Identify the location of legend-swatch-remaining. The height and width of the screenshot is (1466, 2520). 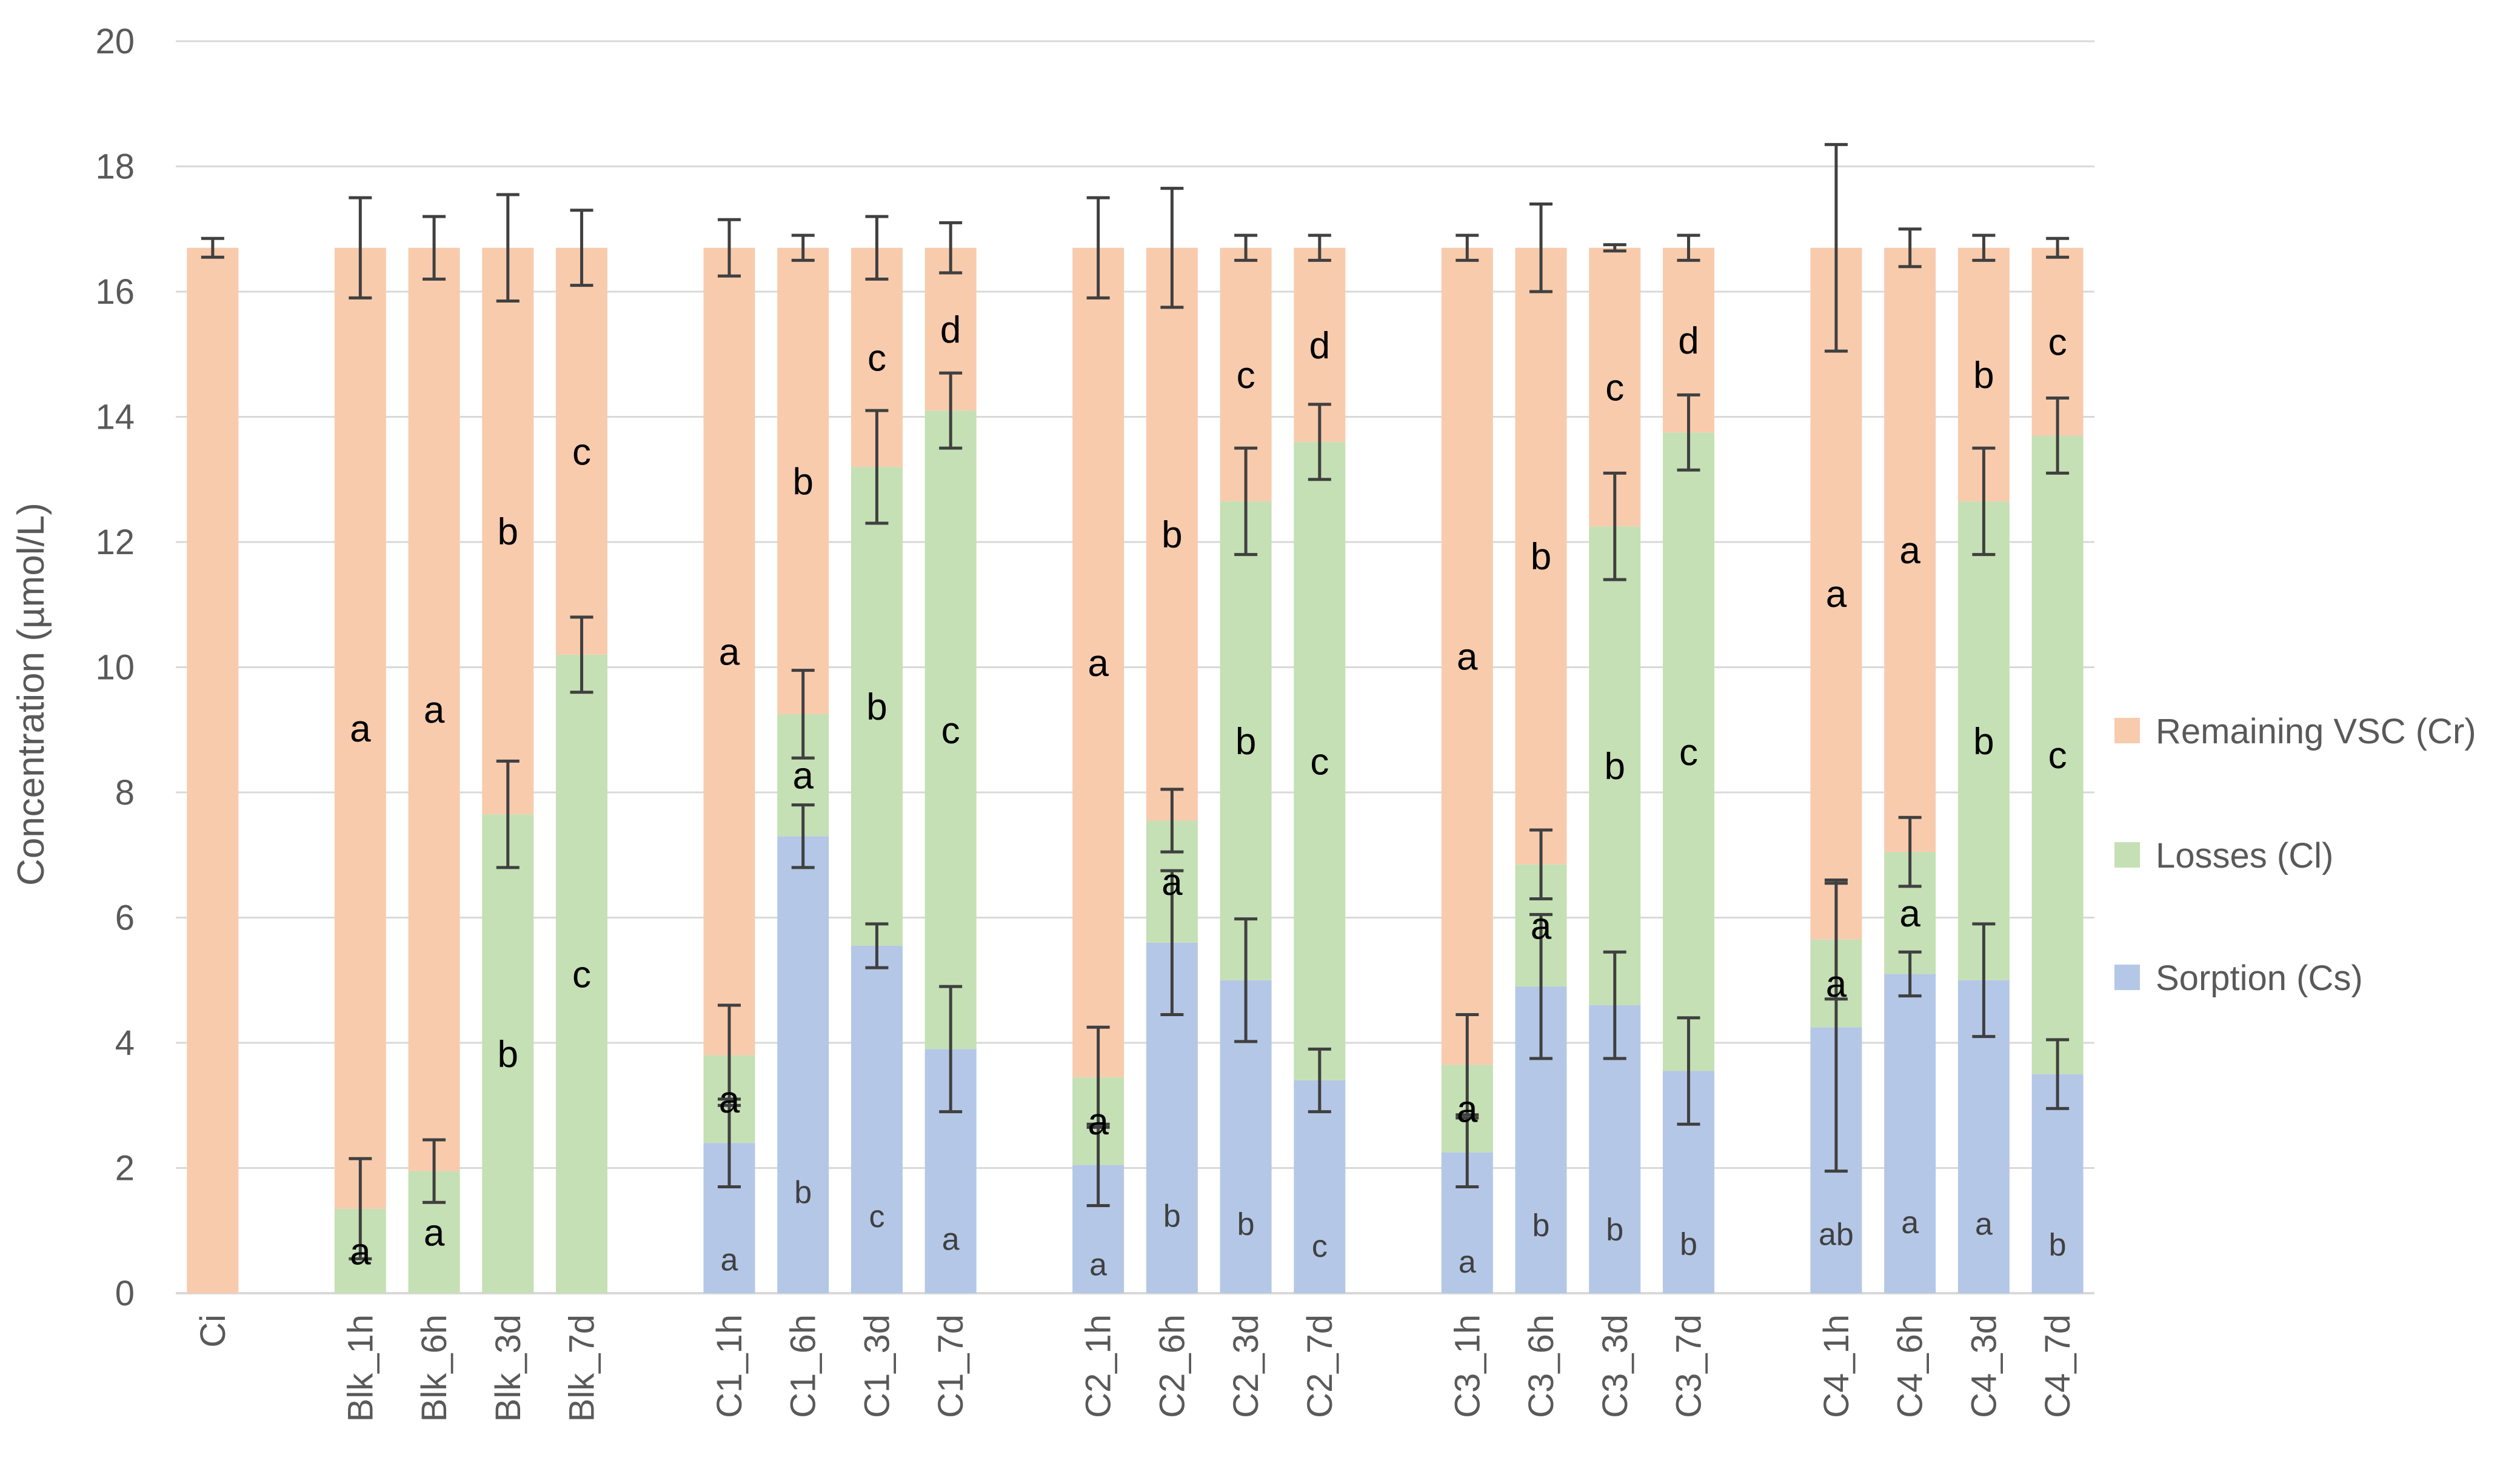
(2127, 730).